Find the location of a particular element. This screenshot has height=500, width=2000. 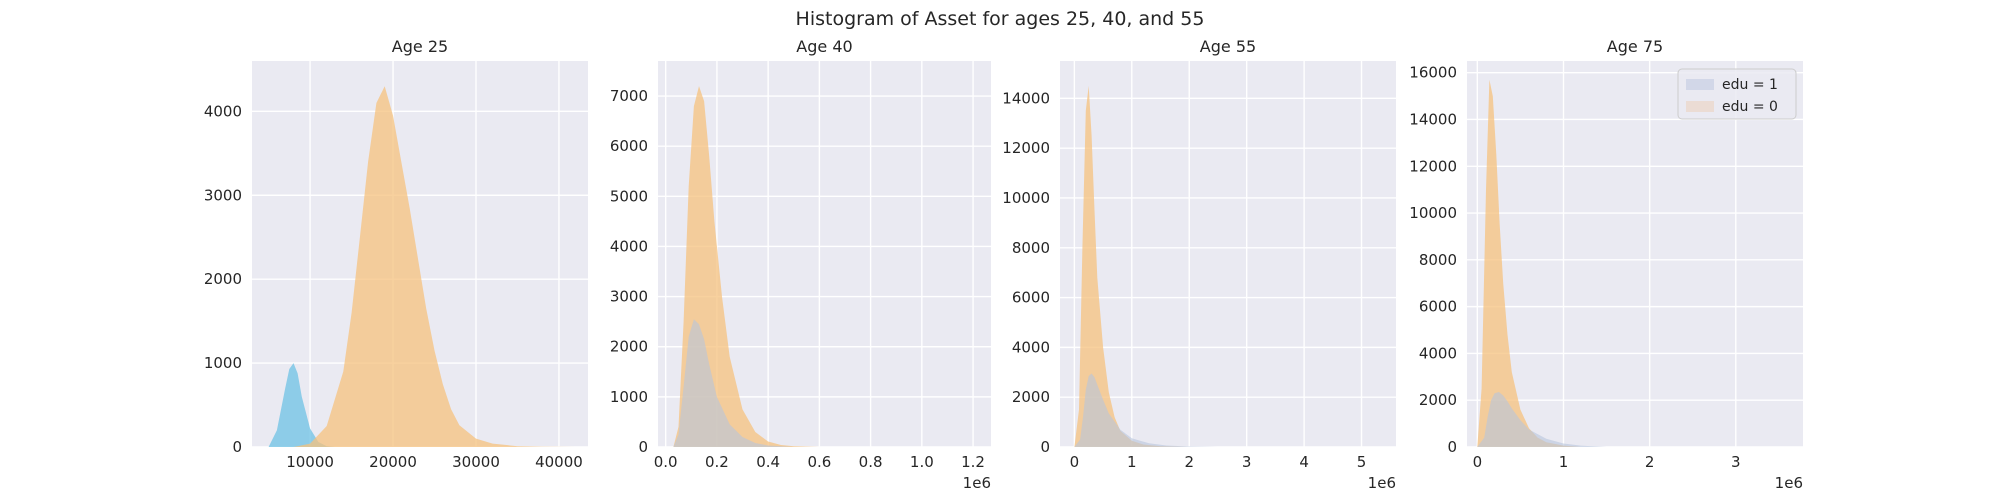

x-tick-label: 40000 is located at coordinates (559, 462).